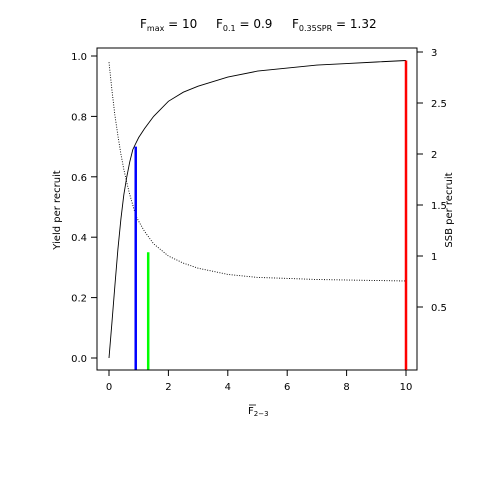 The image size is (480, 480). Describe the element at coordinates (109, 387) in the screenshot. I see `x-tick-label: 0` at that location.